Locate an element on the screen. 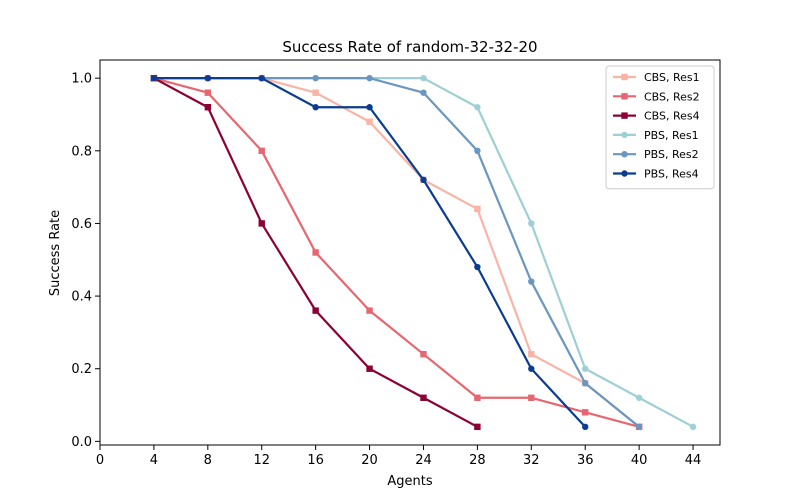 The image size is (800, 500). y-axis-label: Success Rate is located at coordinates (55, 253).